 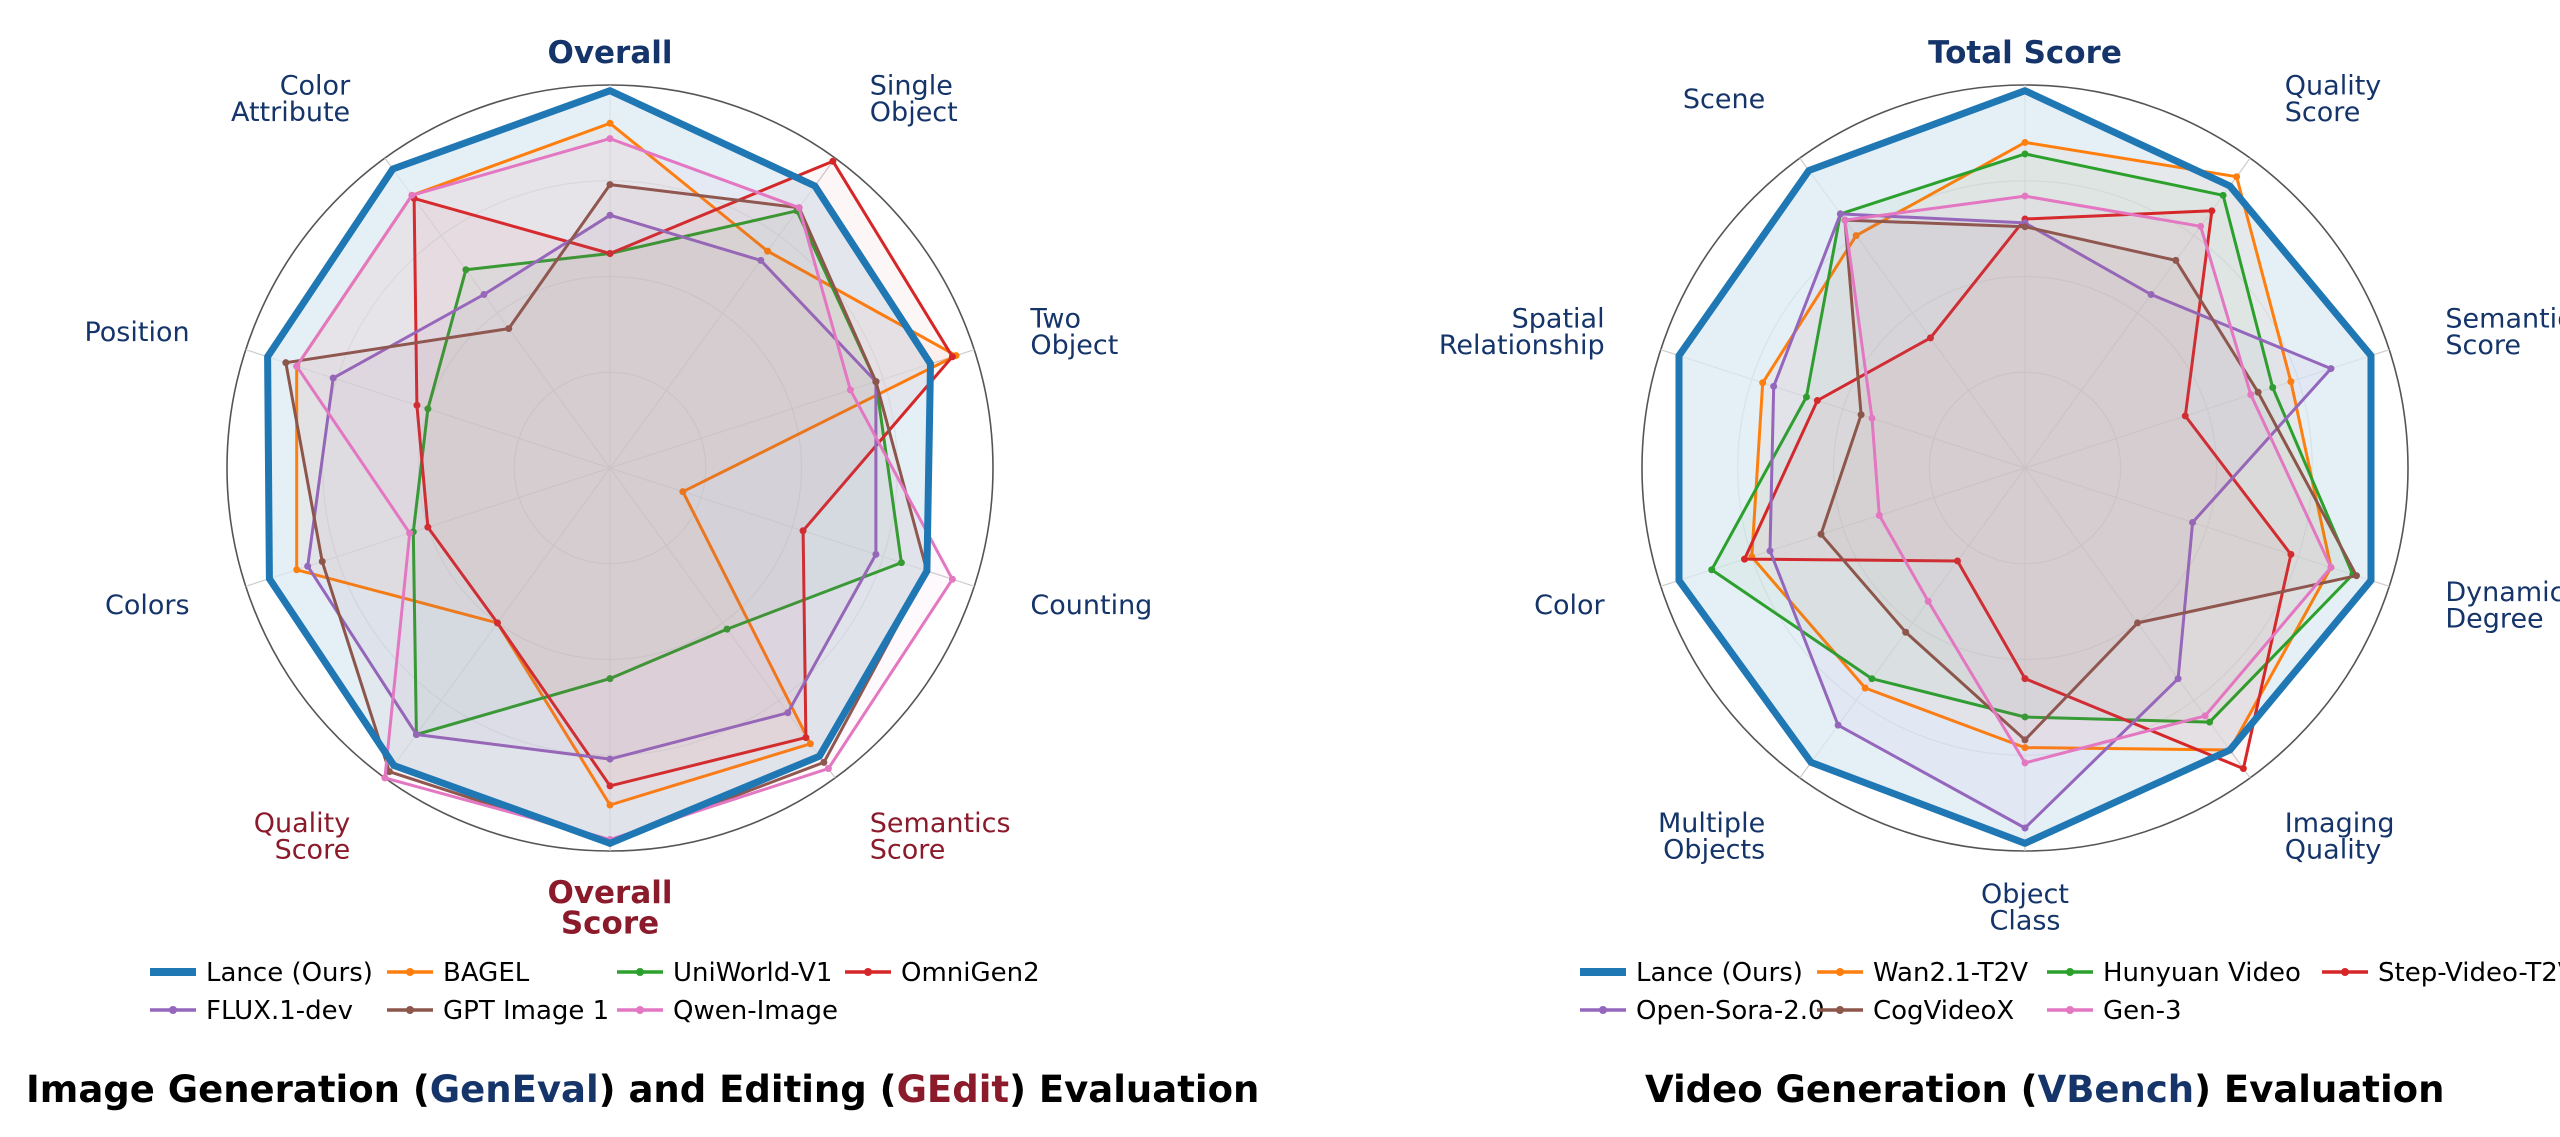 I want to click on axis-label-line: Two, so click(x=1055, y=319).